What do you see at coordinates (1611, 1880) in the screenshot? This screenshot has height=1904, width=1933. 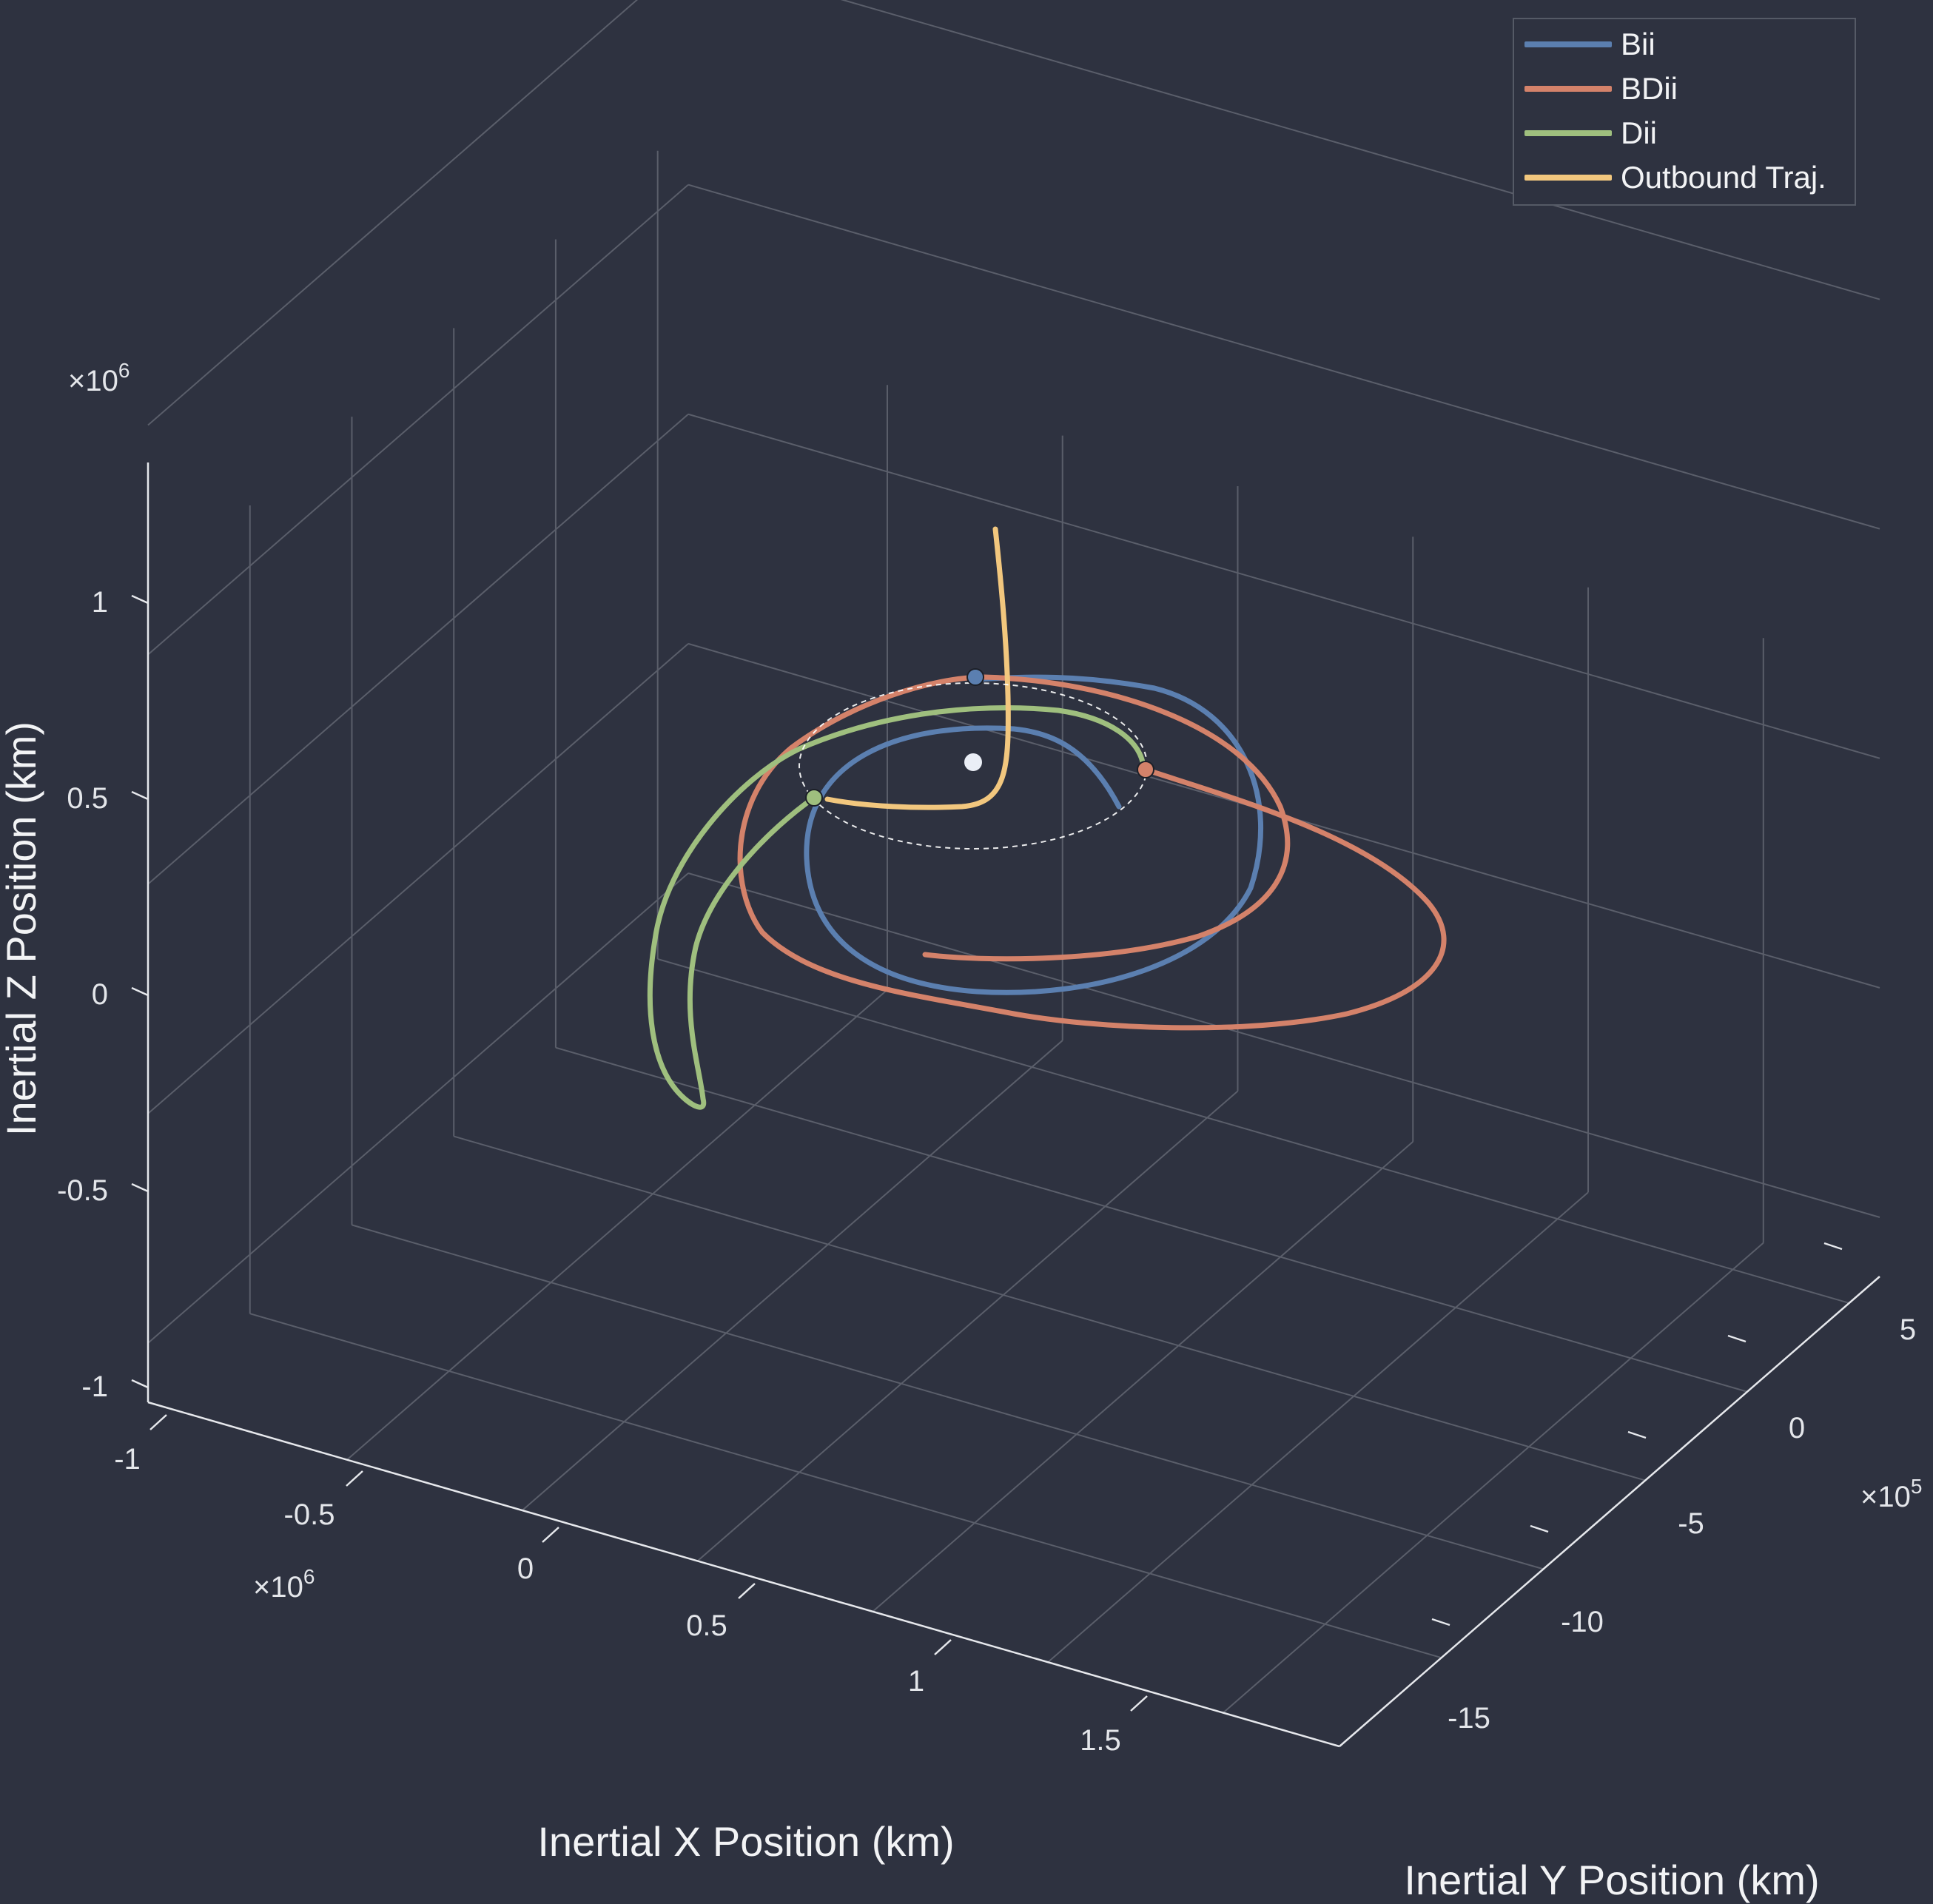 I see `y-axis-label: Inertial Y Position (km)` at bounding box center [1611, 1880].